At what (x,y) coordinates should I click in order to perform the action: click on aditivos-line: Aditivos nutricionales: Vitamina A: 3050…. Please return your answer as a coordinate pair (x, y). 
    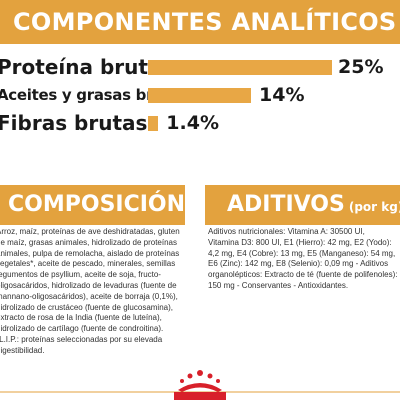
    Looking at the image, I should click on (286, 231).